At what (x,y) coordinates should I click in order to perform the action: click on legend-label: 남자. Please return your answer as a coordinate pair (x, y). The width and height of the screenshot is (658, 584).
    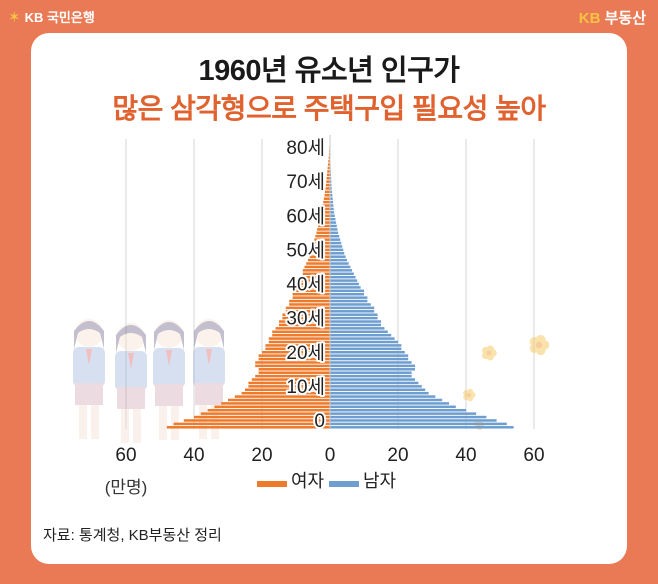
    Looking at the image, I should click on (380, 481).